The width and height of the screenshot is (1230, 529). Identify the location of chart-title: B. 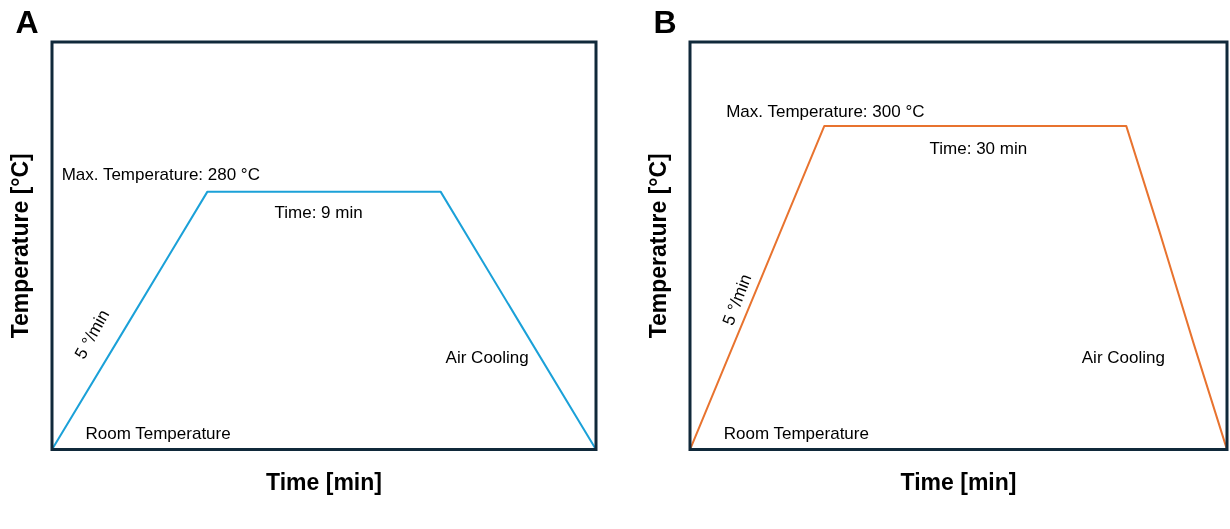
(665, 21).